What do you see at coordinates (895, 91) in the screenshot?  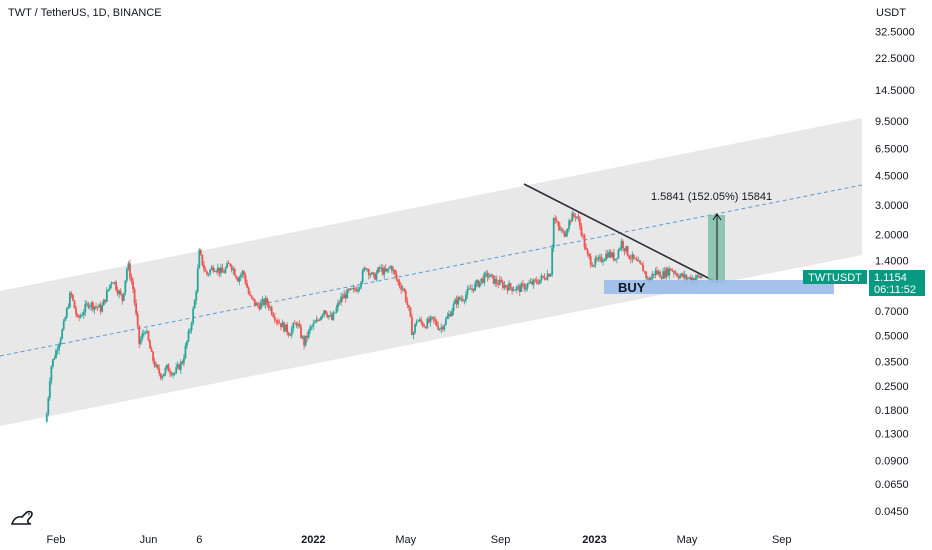 I see `y-tick-label: 14.5000` at bounding box center [895, 91].